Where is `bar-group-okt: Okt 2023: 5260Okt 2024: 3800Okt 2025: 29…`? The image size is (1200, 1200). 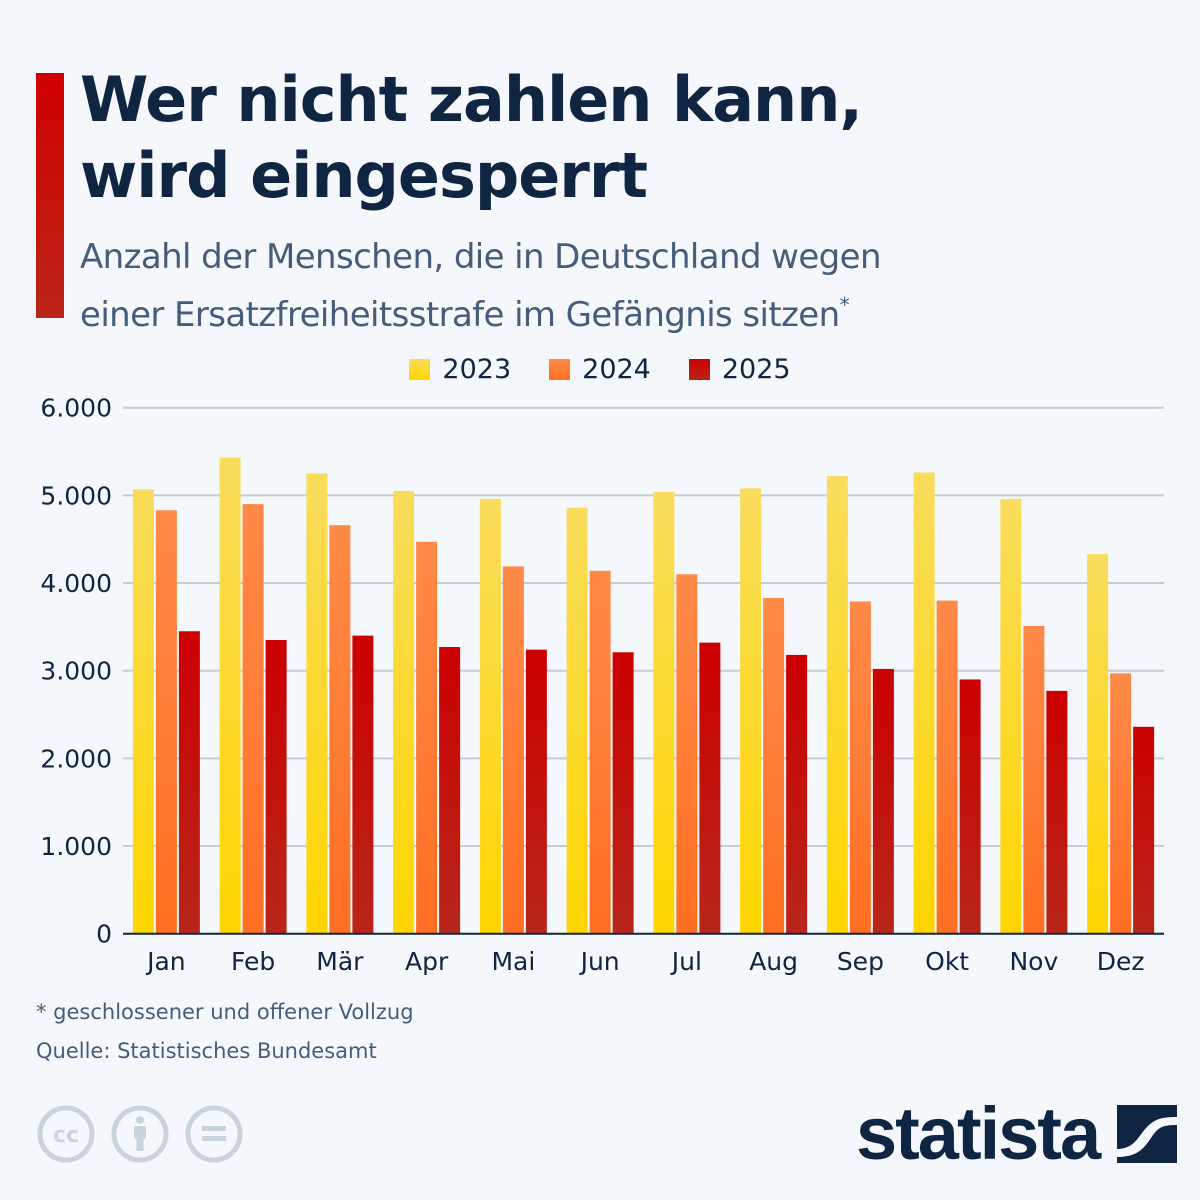 bar-group-okt: Okt 2023: 5260Okt 2024: 3800Okt 2025: 29… is located at coordinates (947, 703).